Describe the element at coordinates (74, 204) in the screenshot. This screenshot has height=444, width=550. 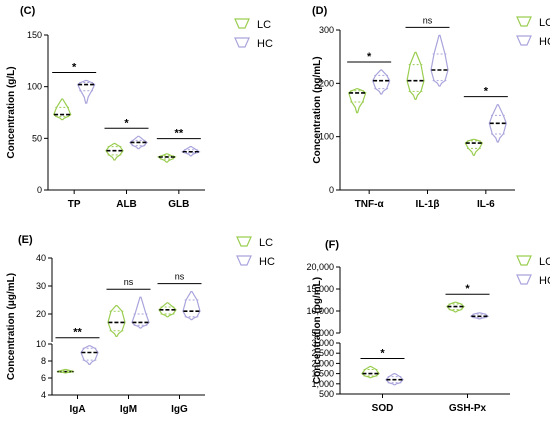
I see `x-tick-label: TP` at that location.